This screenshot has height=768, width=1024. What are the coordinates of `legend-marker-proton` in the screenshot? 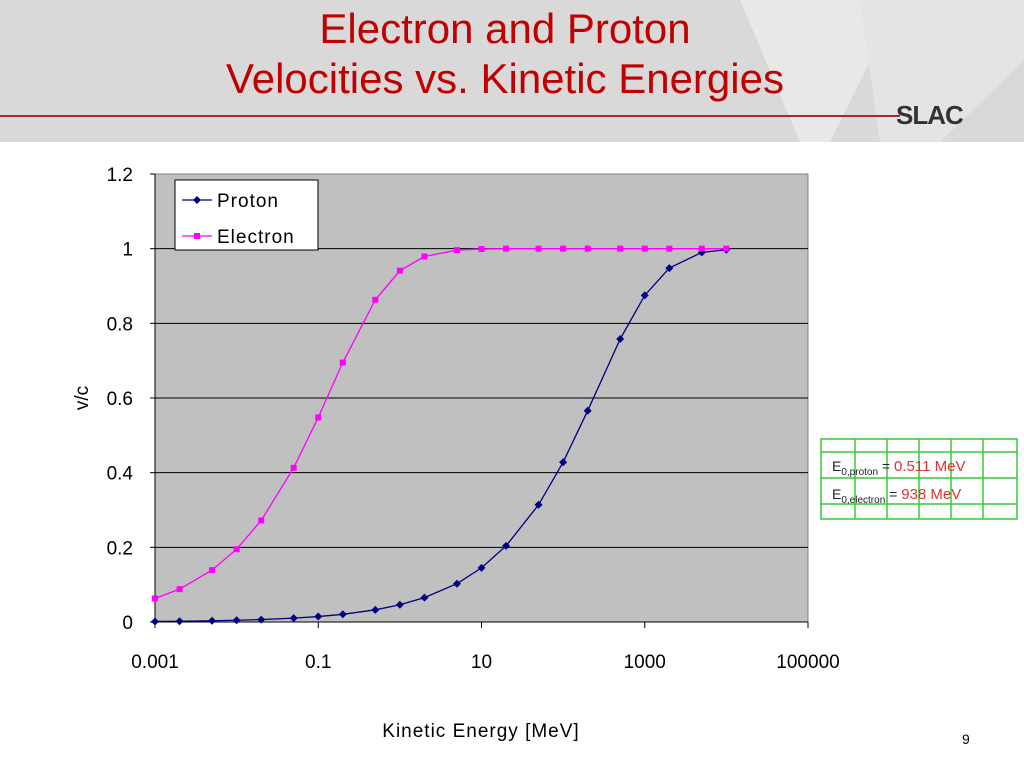 It's located at (197, 200).